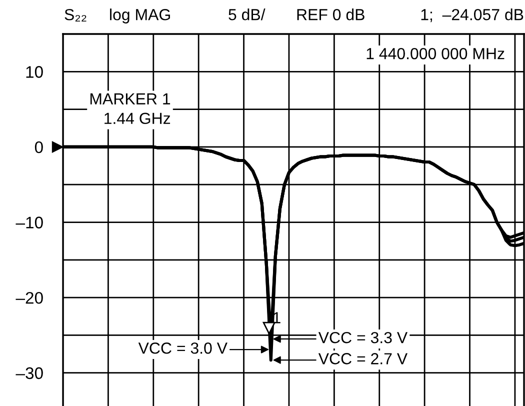  Describe the element at coordinates (140, 16) in the screenshot. I see `text: log MAG` at that location.